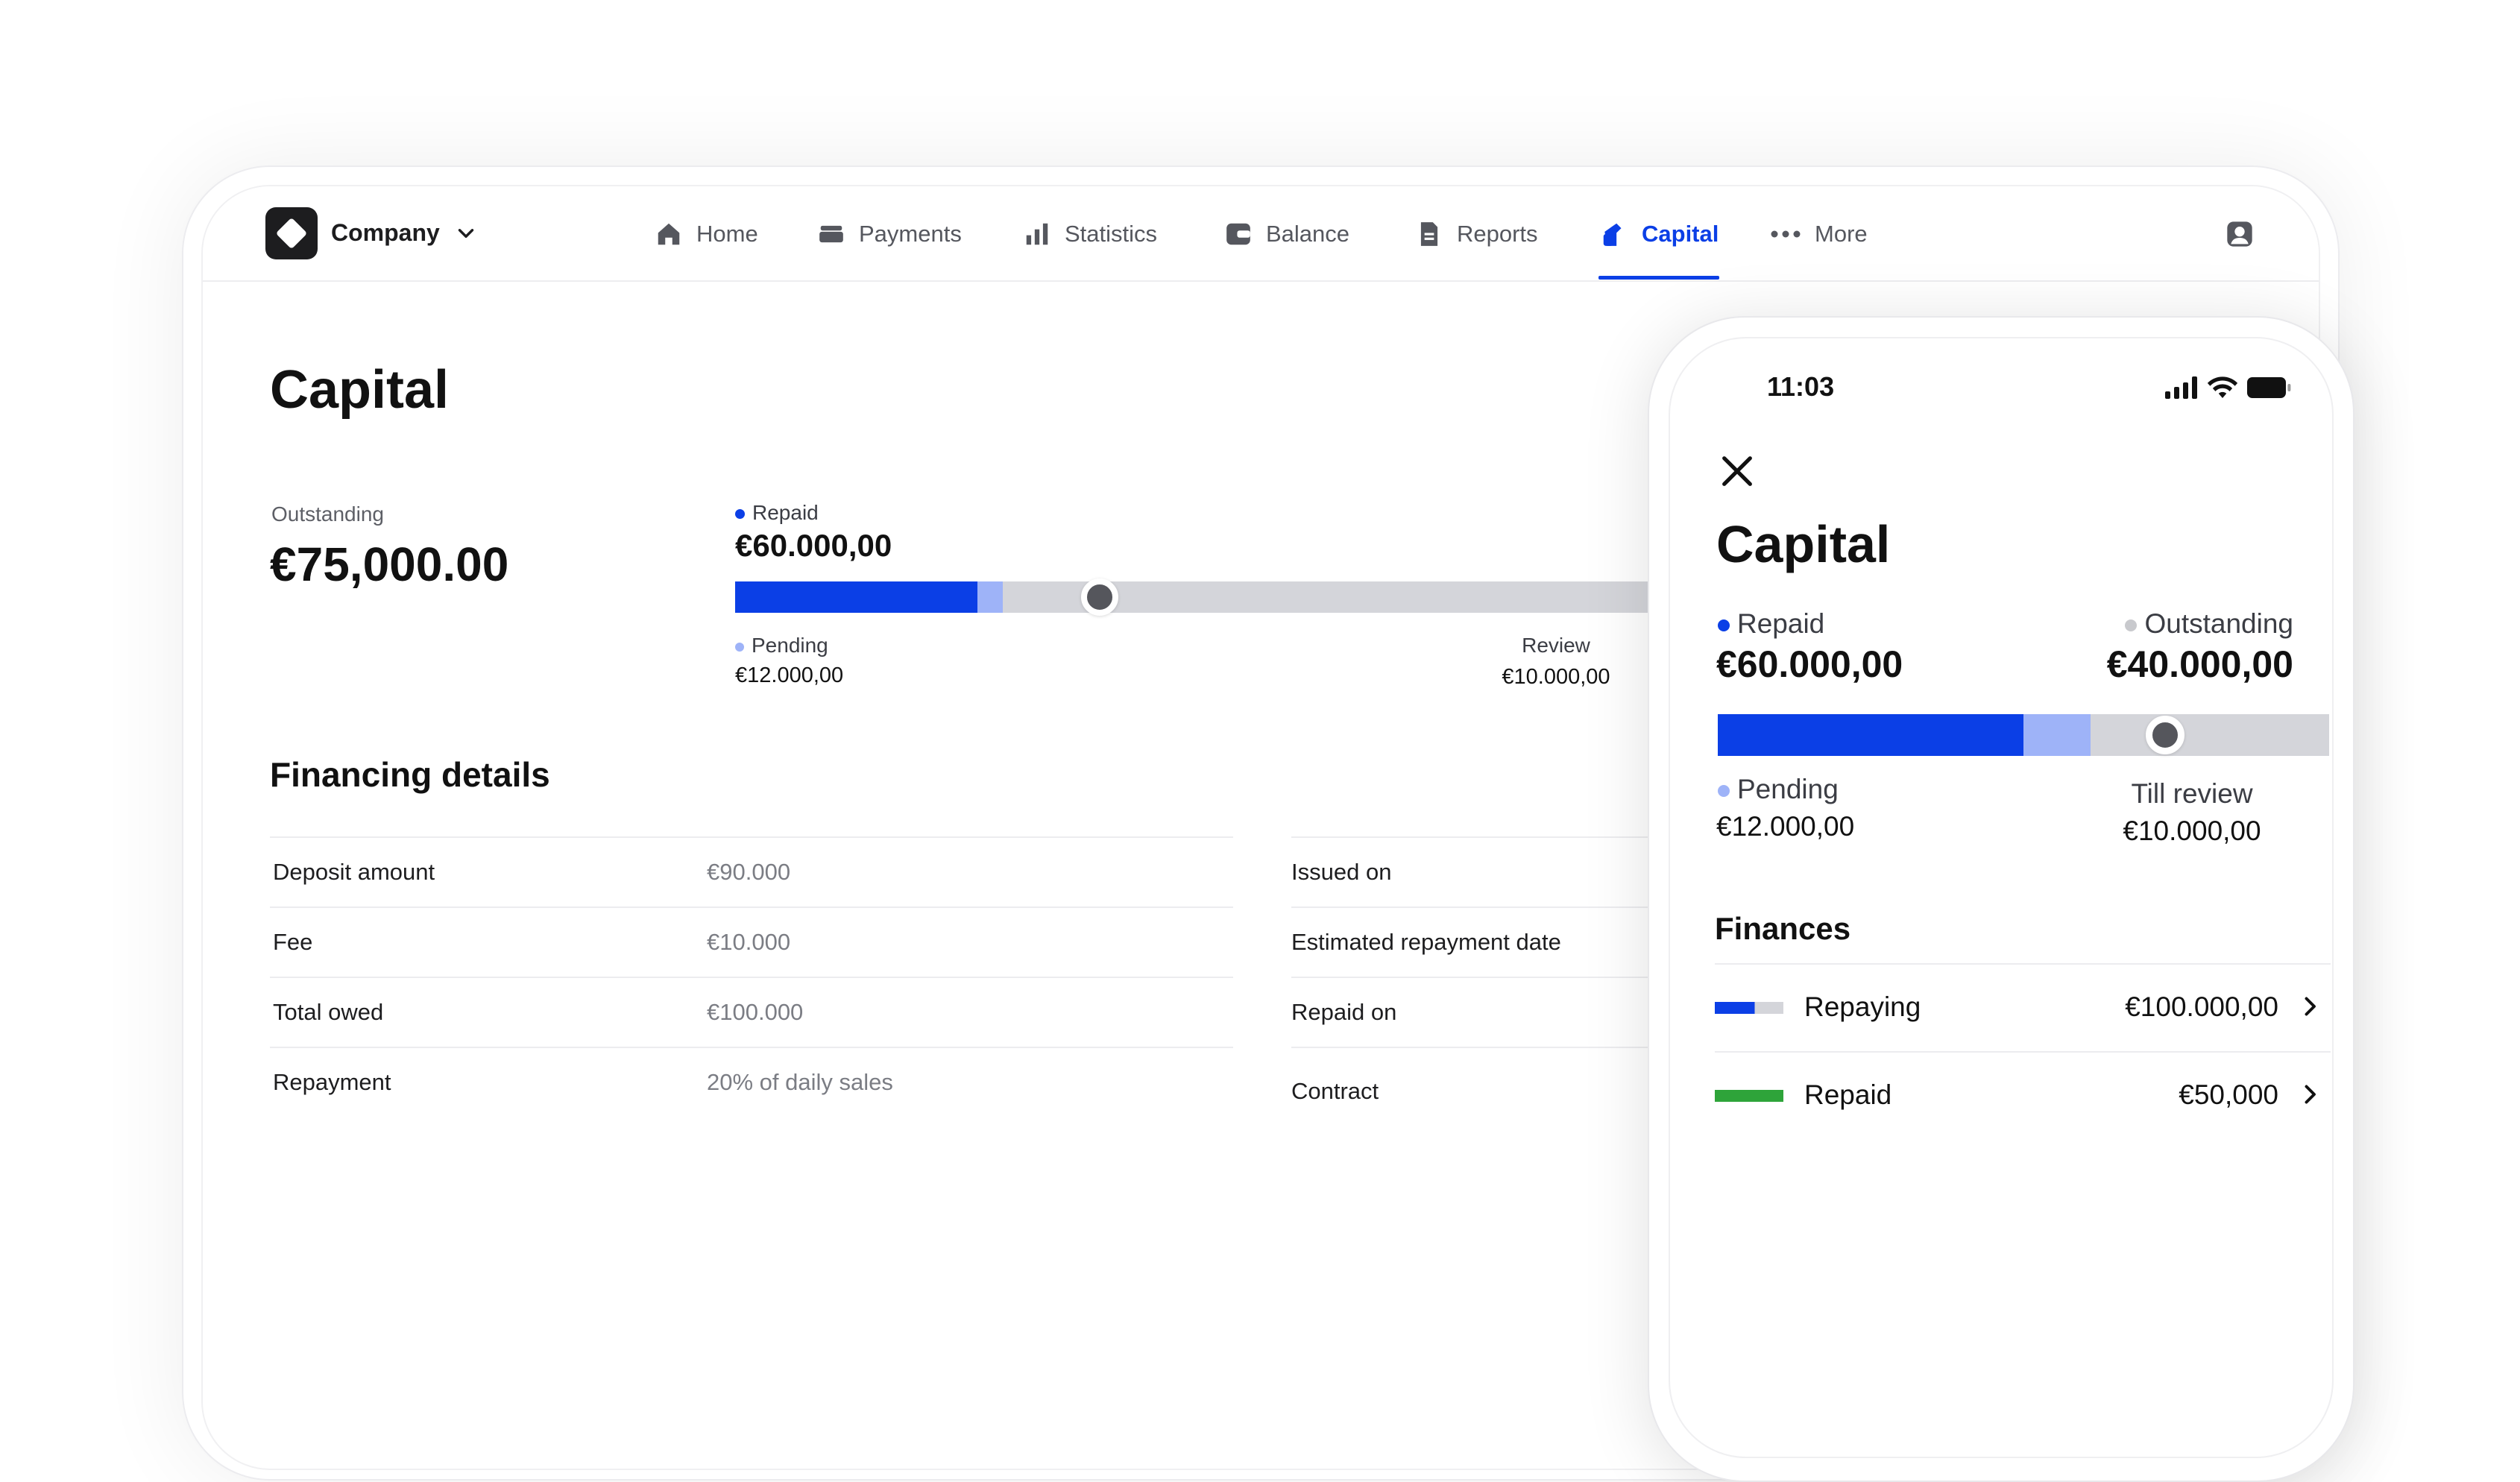 Image resolution: width=2520 pixels, height=1482 pixels. I want to click on outstanding-value: €75,000.00, so click(389, 564).